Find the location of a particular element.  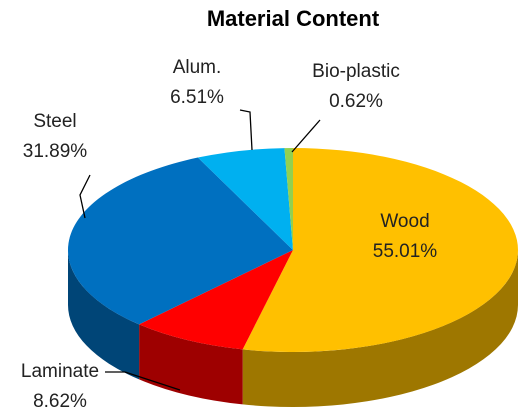

slice-label: Laminate is located at coordinates (60, 371).